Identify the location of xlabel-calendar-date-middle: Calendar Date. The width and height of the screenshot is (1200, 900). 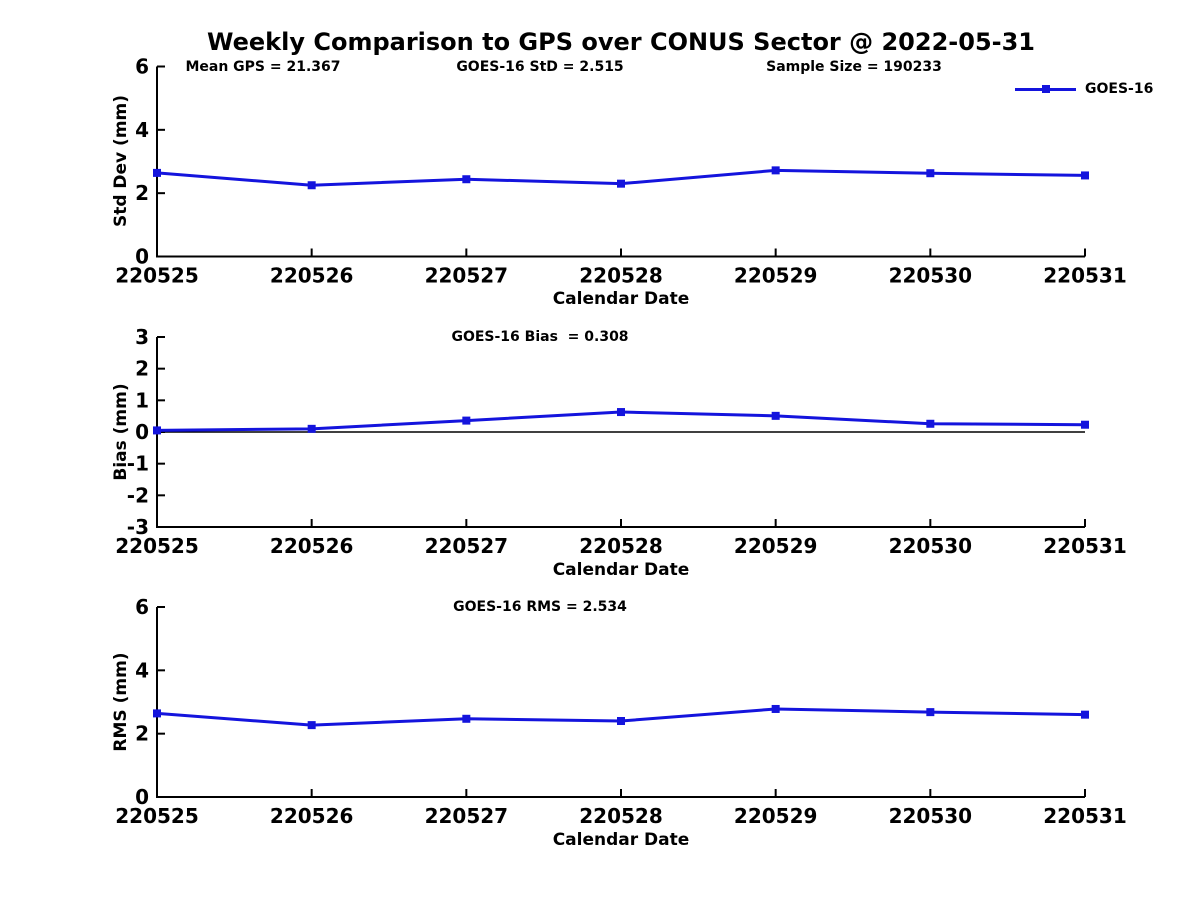
(621, 570).